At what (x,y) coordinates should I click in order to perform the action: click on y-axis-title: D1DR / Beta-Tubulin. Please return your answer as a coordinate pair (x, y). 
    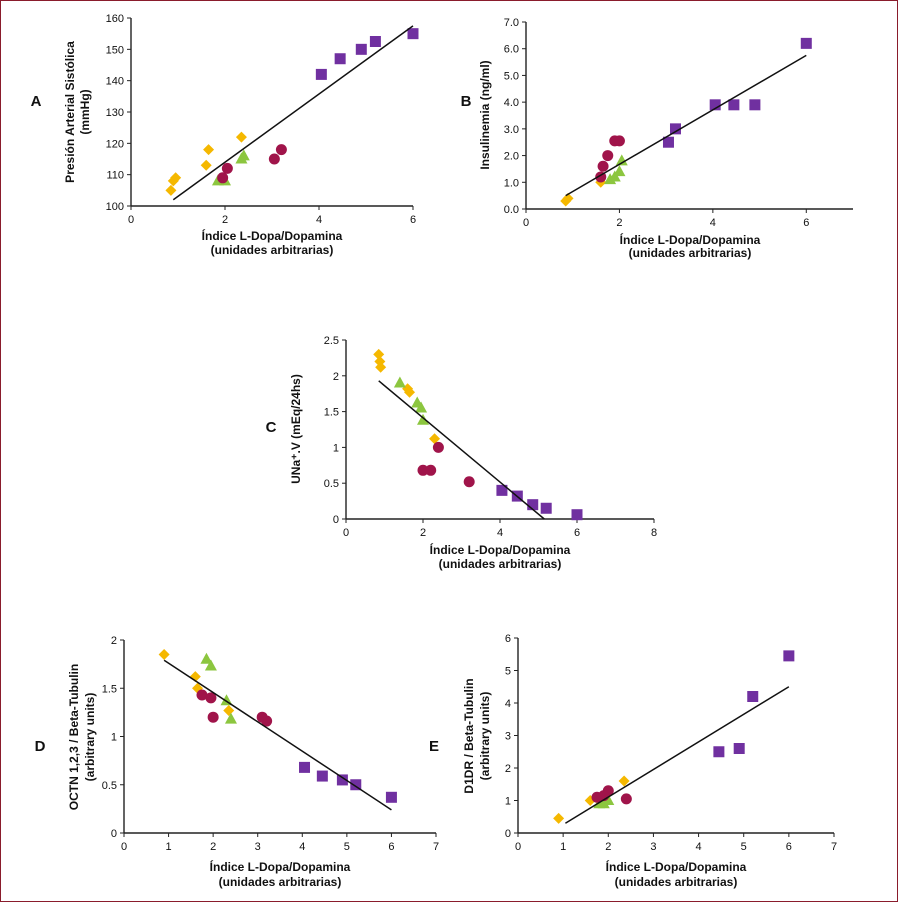
    Looking at the image, I should click on (469, 735).